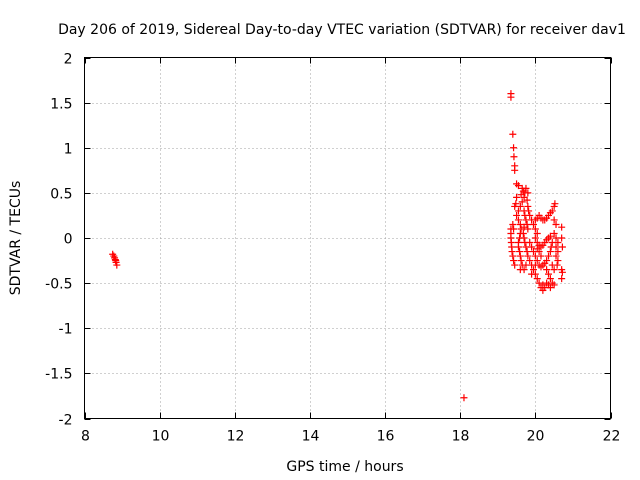  I want to click on x-tick-label: 18, so click(461, 437).